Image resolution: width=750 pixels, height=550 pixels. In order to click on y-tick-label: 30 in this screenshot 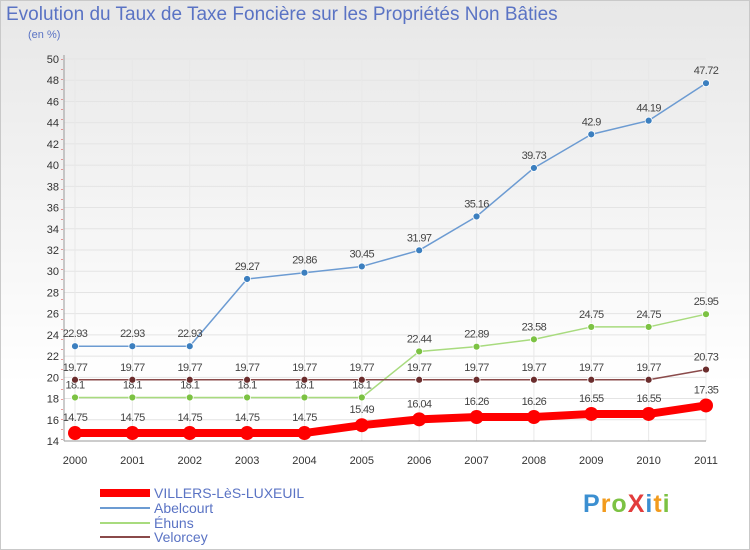, I will do `click(53, 272)`.